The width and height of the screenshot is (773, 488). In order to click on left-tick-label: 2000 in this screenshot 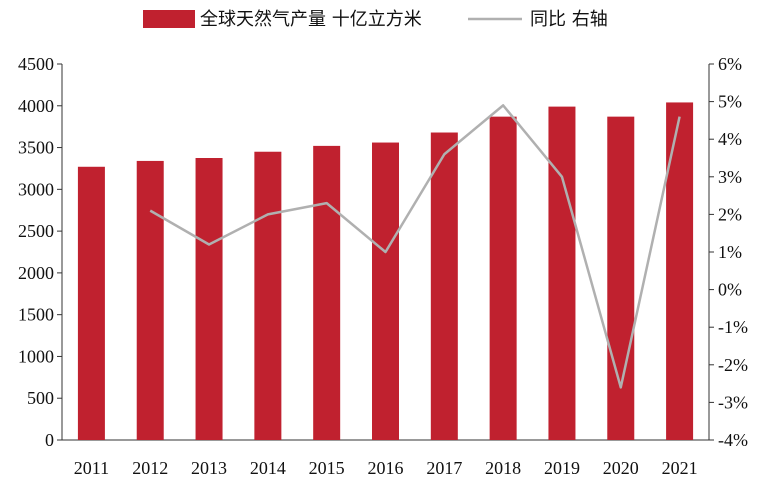, I will do `click(36, 273)`.